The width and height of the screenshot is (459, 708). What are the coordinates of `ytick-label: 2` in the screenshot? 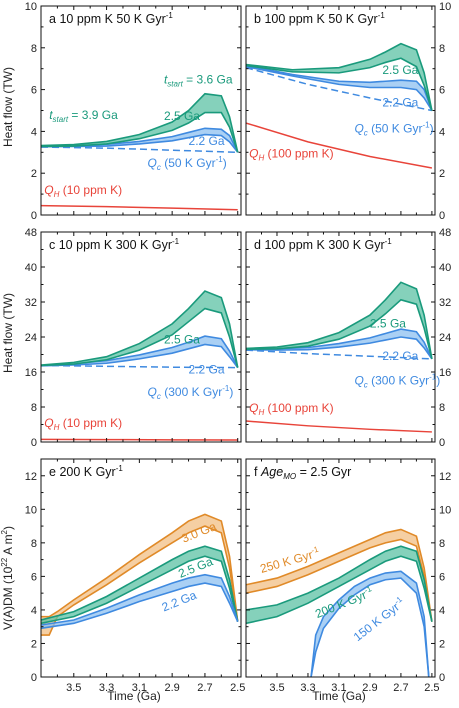 It's located at (442, 174).